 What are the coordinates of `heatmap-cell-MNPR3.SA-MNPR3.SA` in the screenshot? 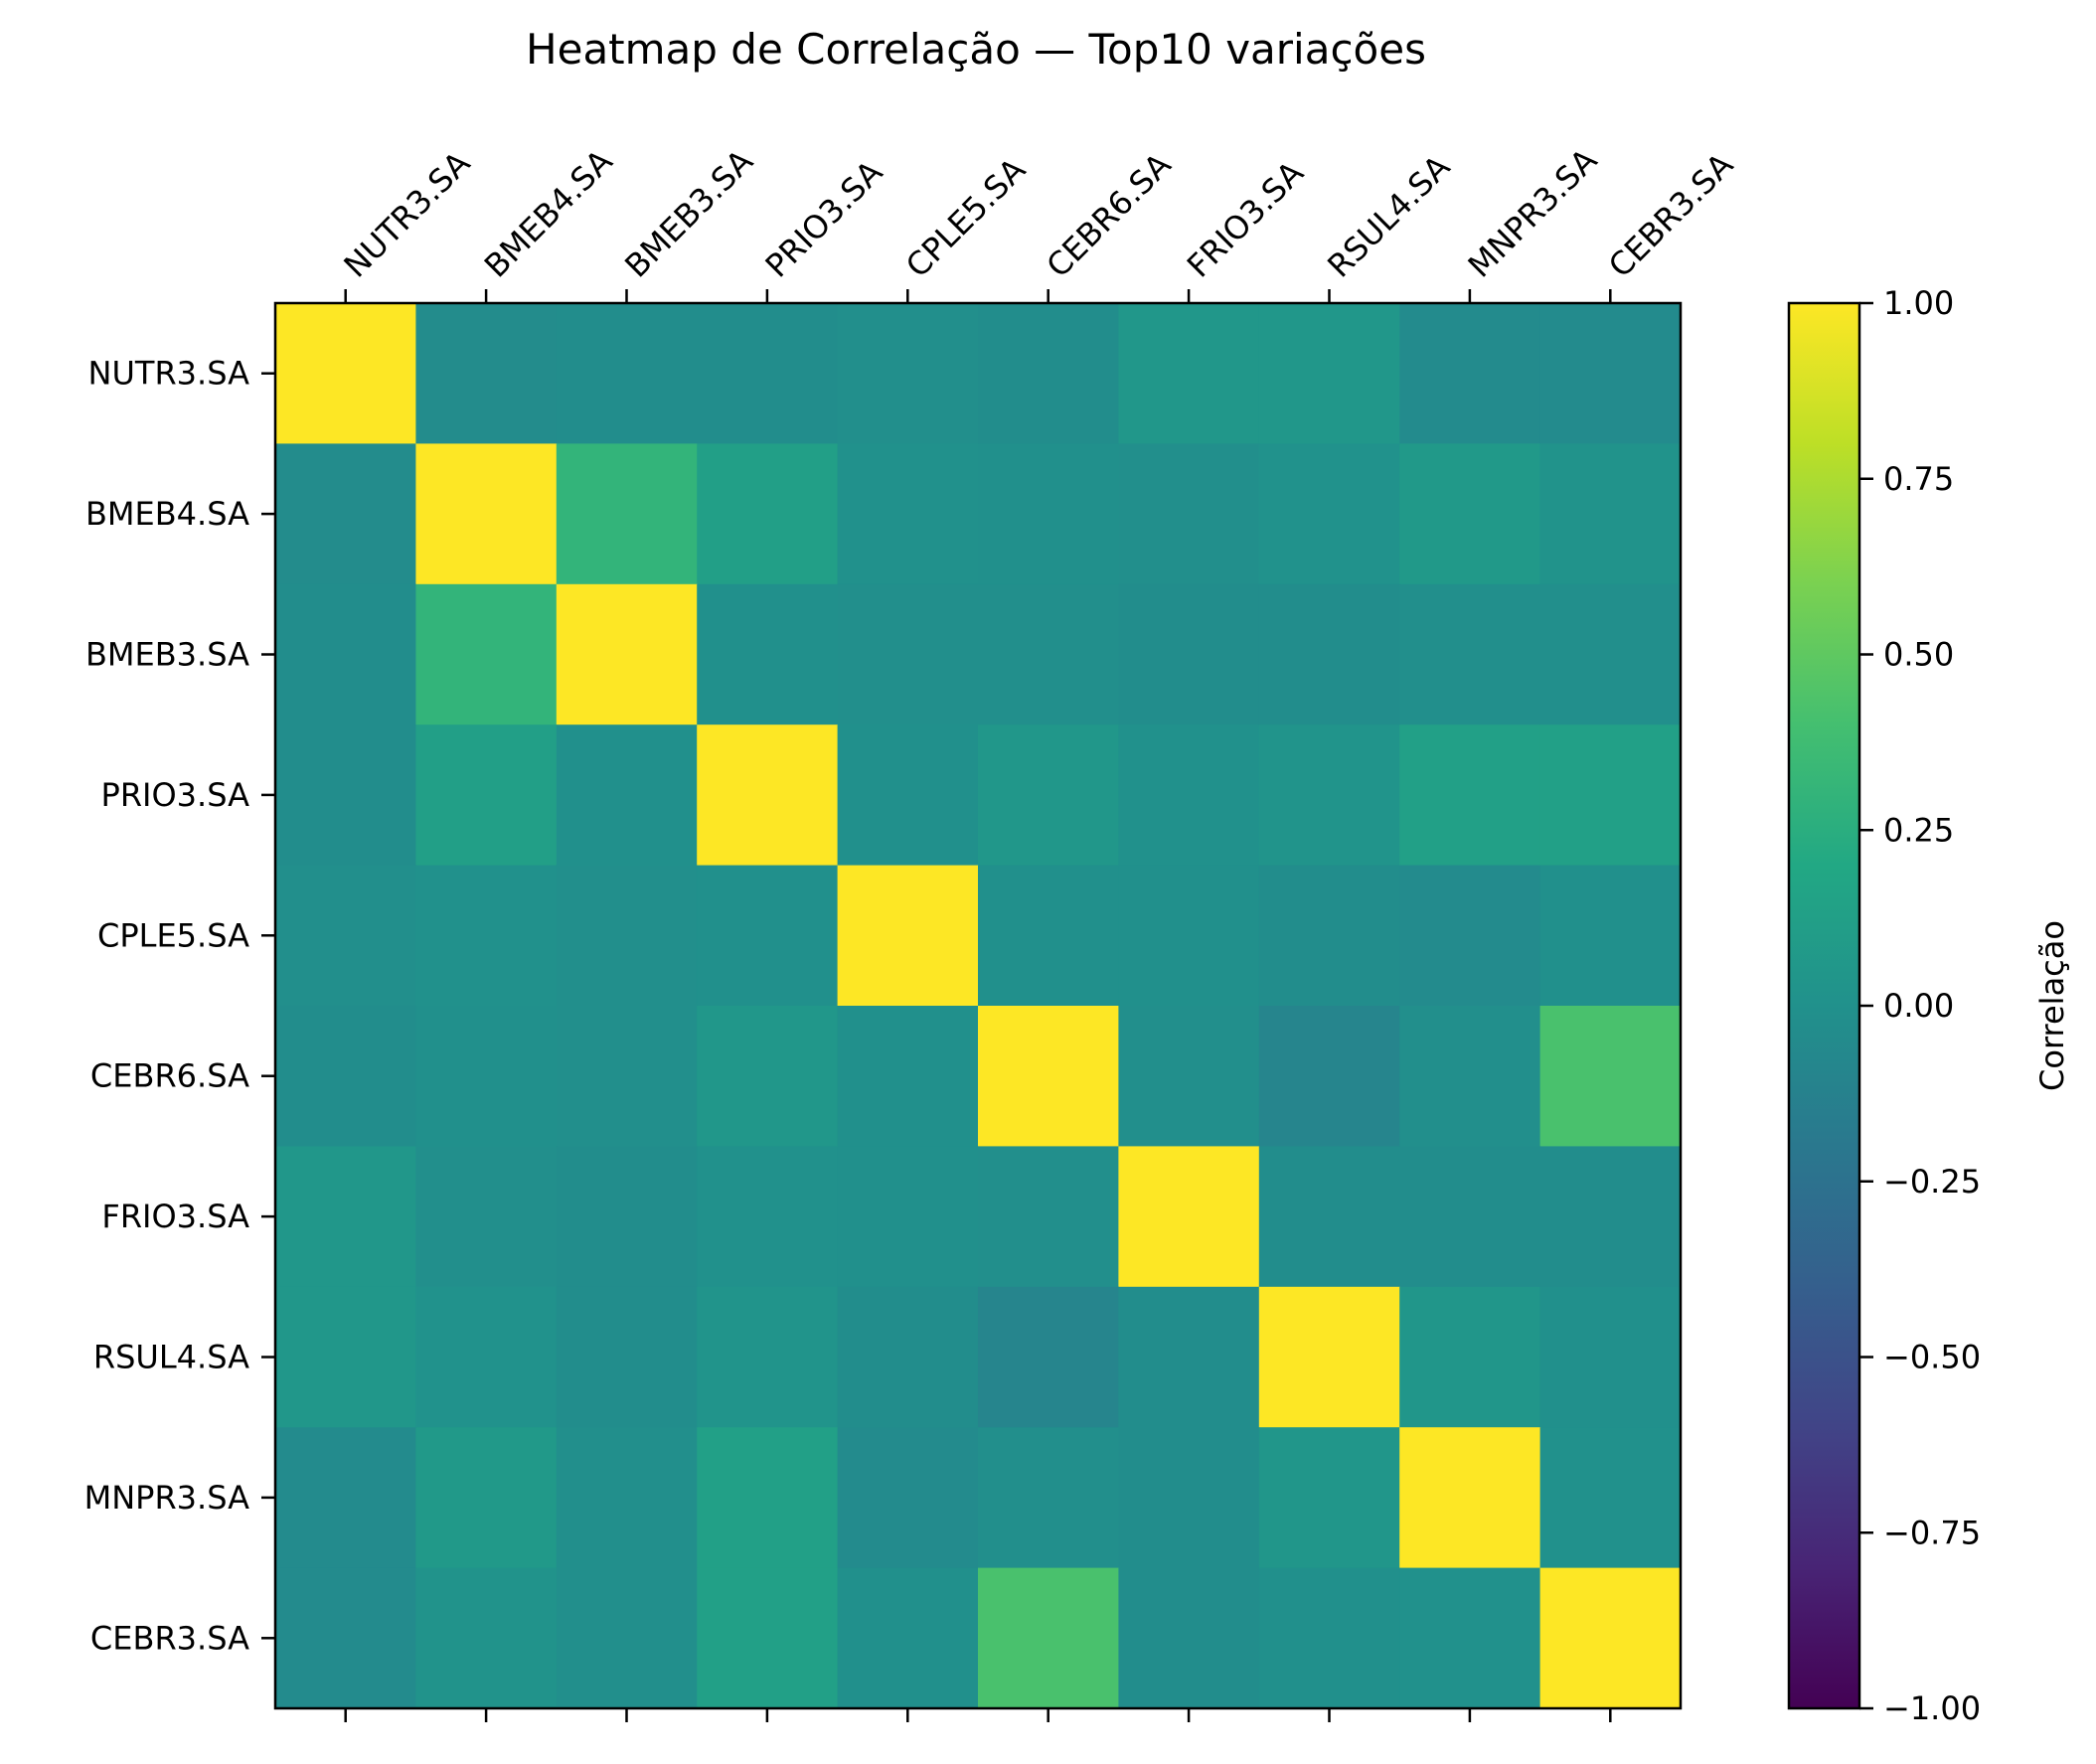 It's located at (1470, 1498).